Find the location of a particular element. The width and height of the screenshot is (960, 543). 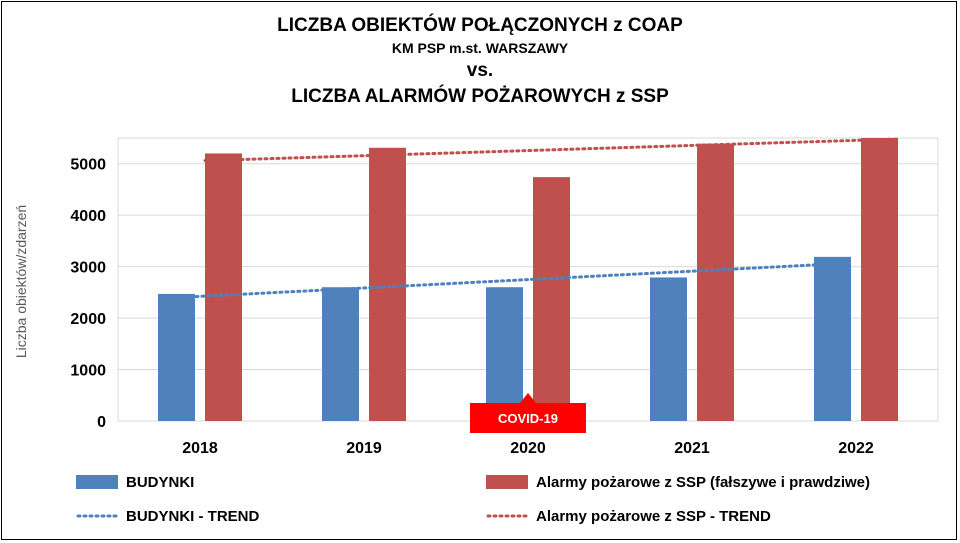

x-tick-label: 2018 is located at coordinates (200, 448).